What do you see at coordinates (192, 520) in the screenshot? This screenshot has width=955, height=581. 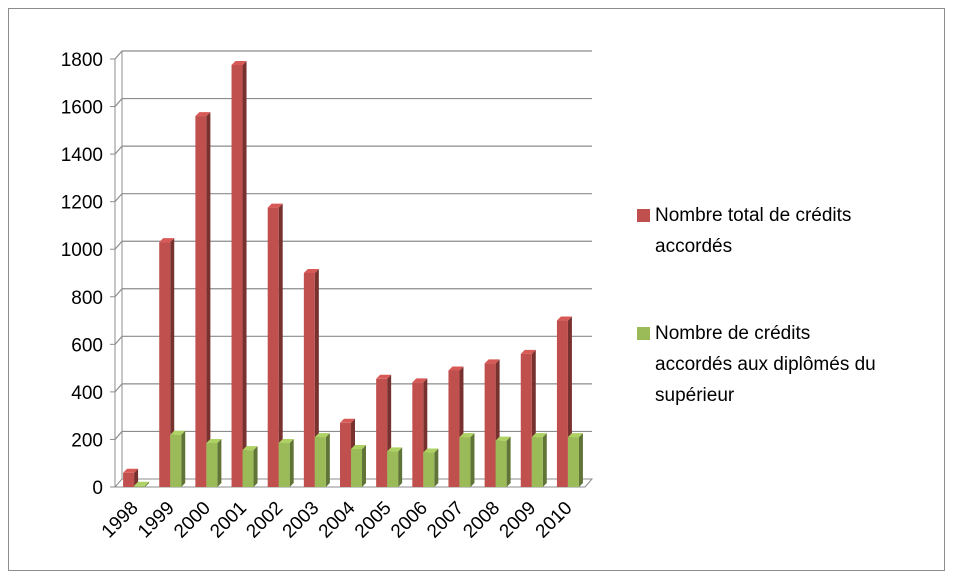 I see `x-tick-label: 2000` at bounding box center [192, 520].